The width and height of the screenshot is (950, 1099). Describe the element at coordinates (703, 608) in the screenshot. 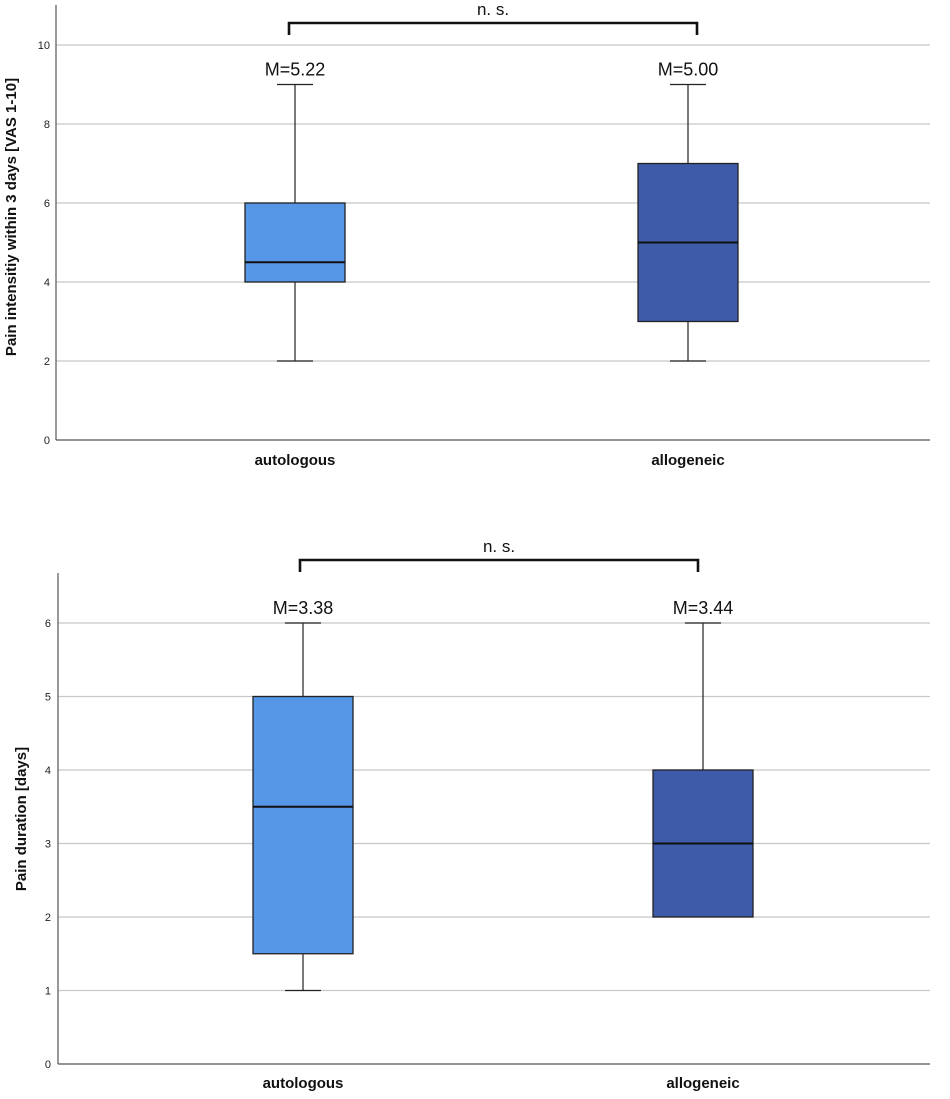

I see `mean-label: M=3.44` at that location.